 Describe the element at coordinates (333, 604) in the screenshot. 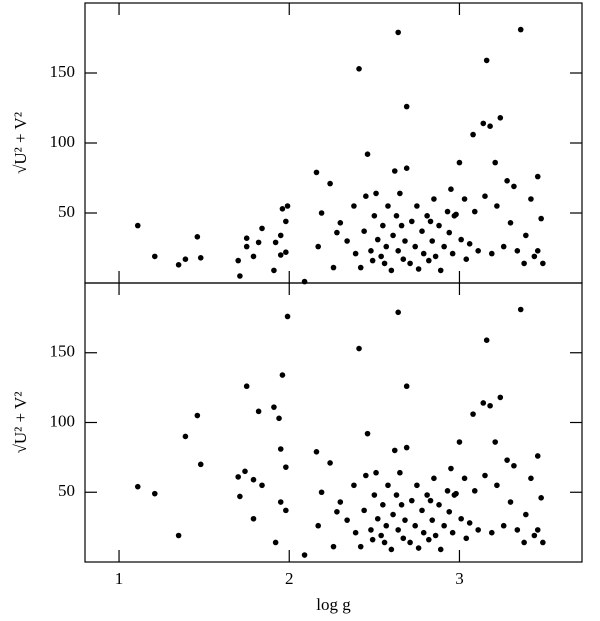

I see `x-axis-label: log g` at that location.